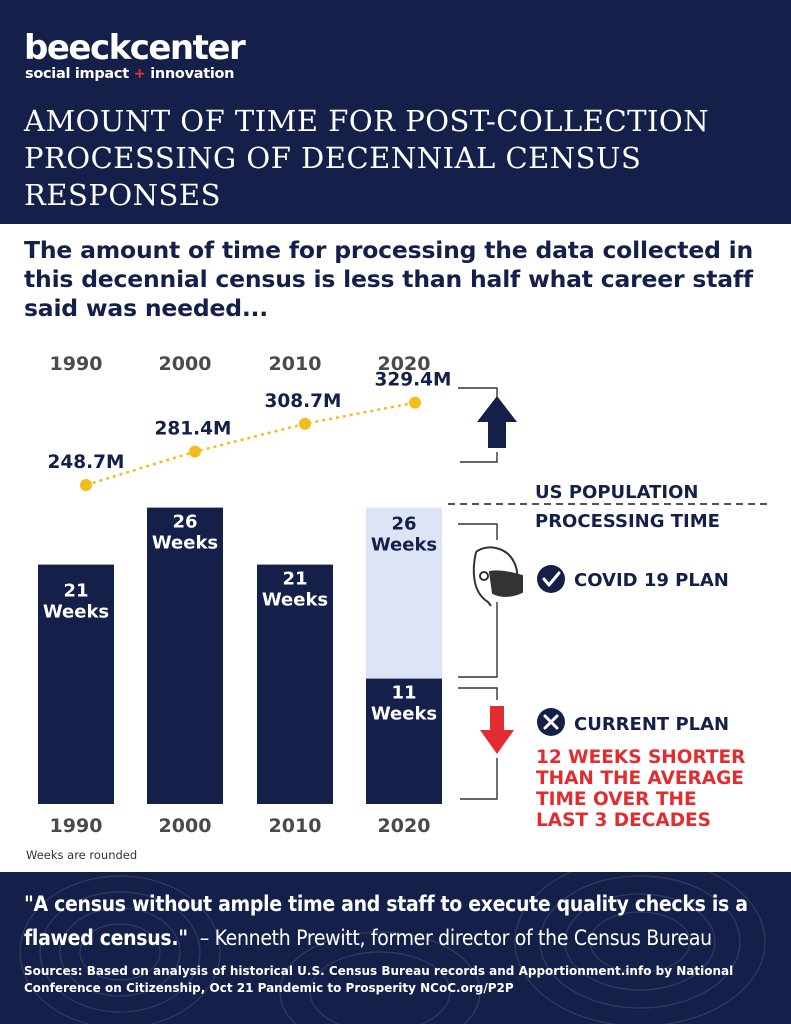  What do you see at coordinates (76, 364) in the screenshot?
I see `top-year-label: 1990` at bounding box center [76, 364].